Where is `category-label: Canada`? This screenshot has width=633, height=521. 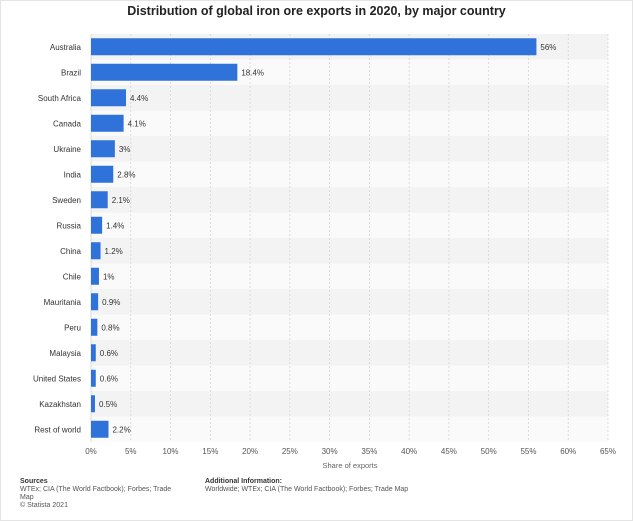 category-label: Canada is located at coordinates (67, 123).